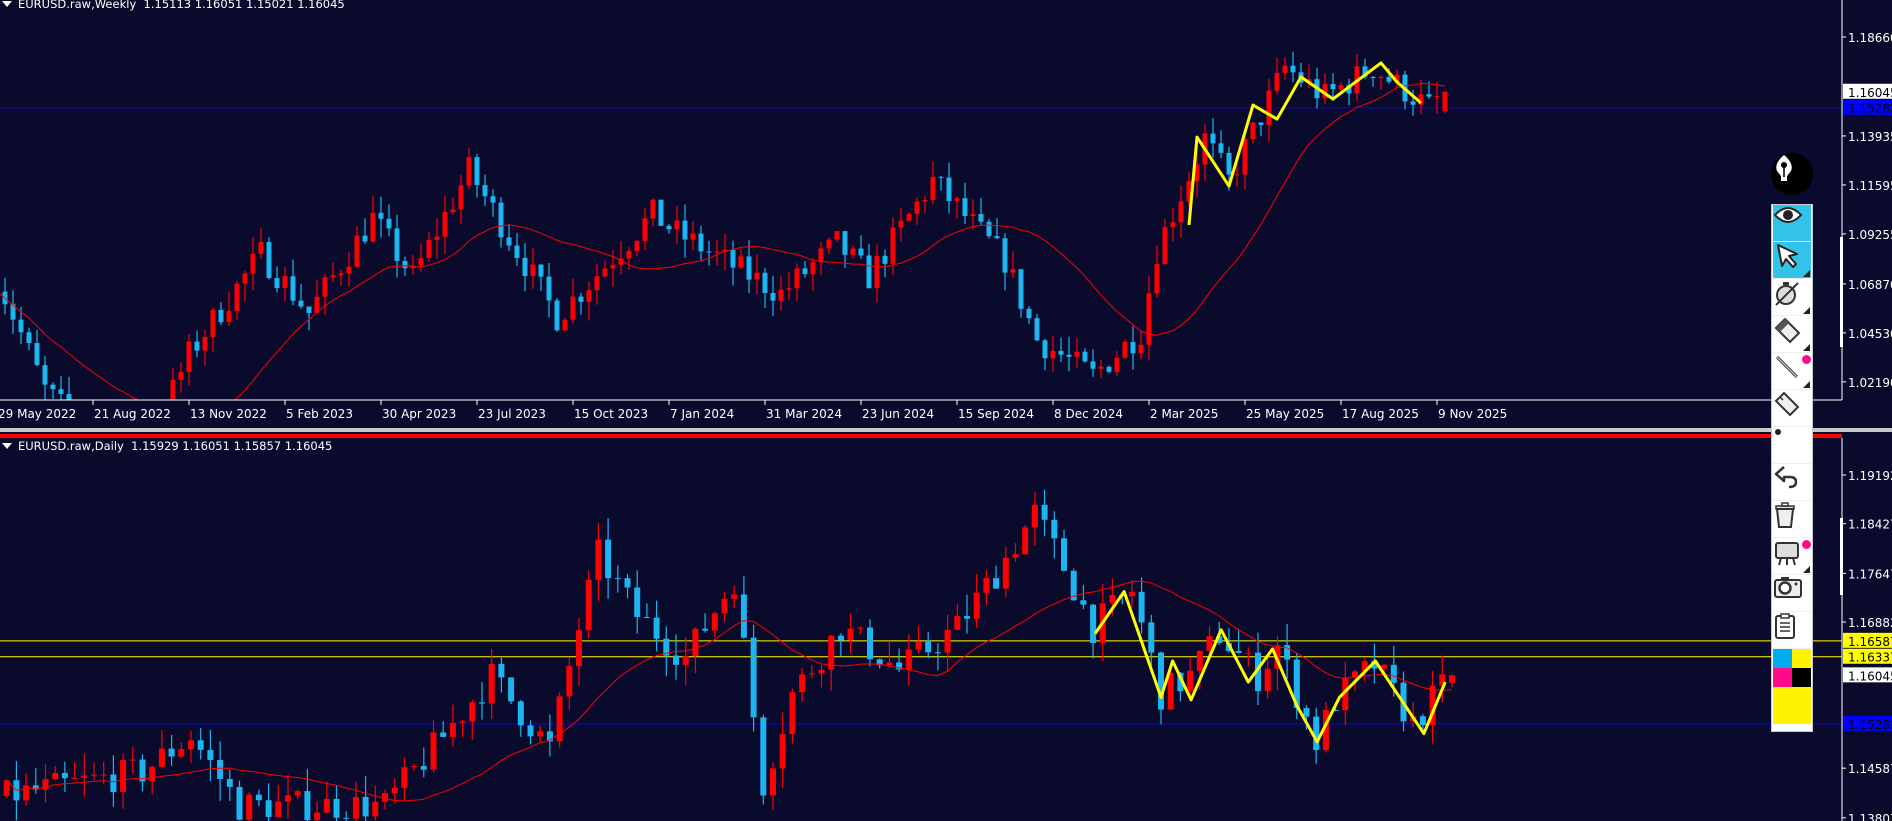 The image size is (1892, 821). I want to click on cursor-tool-button, so click(1792, 260).